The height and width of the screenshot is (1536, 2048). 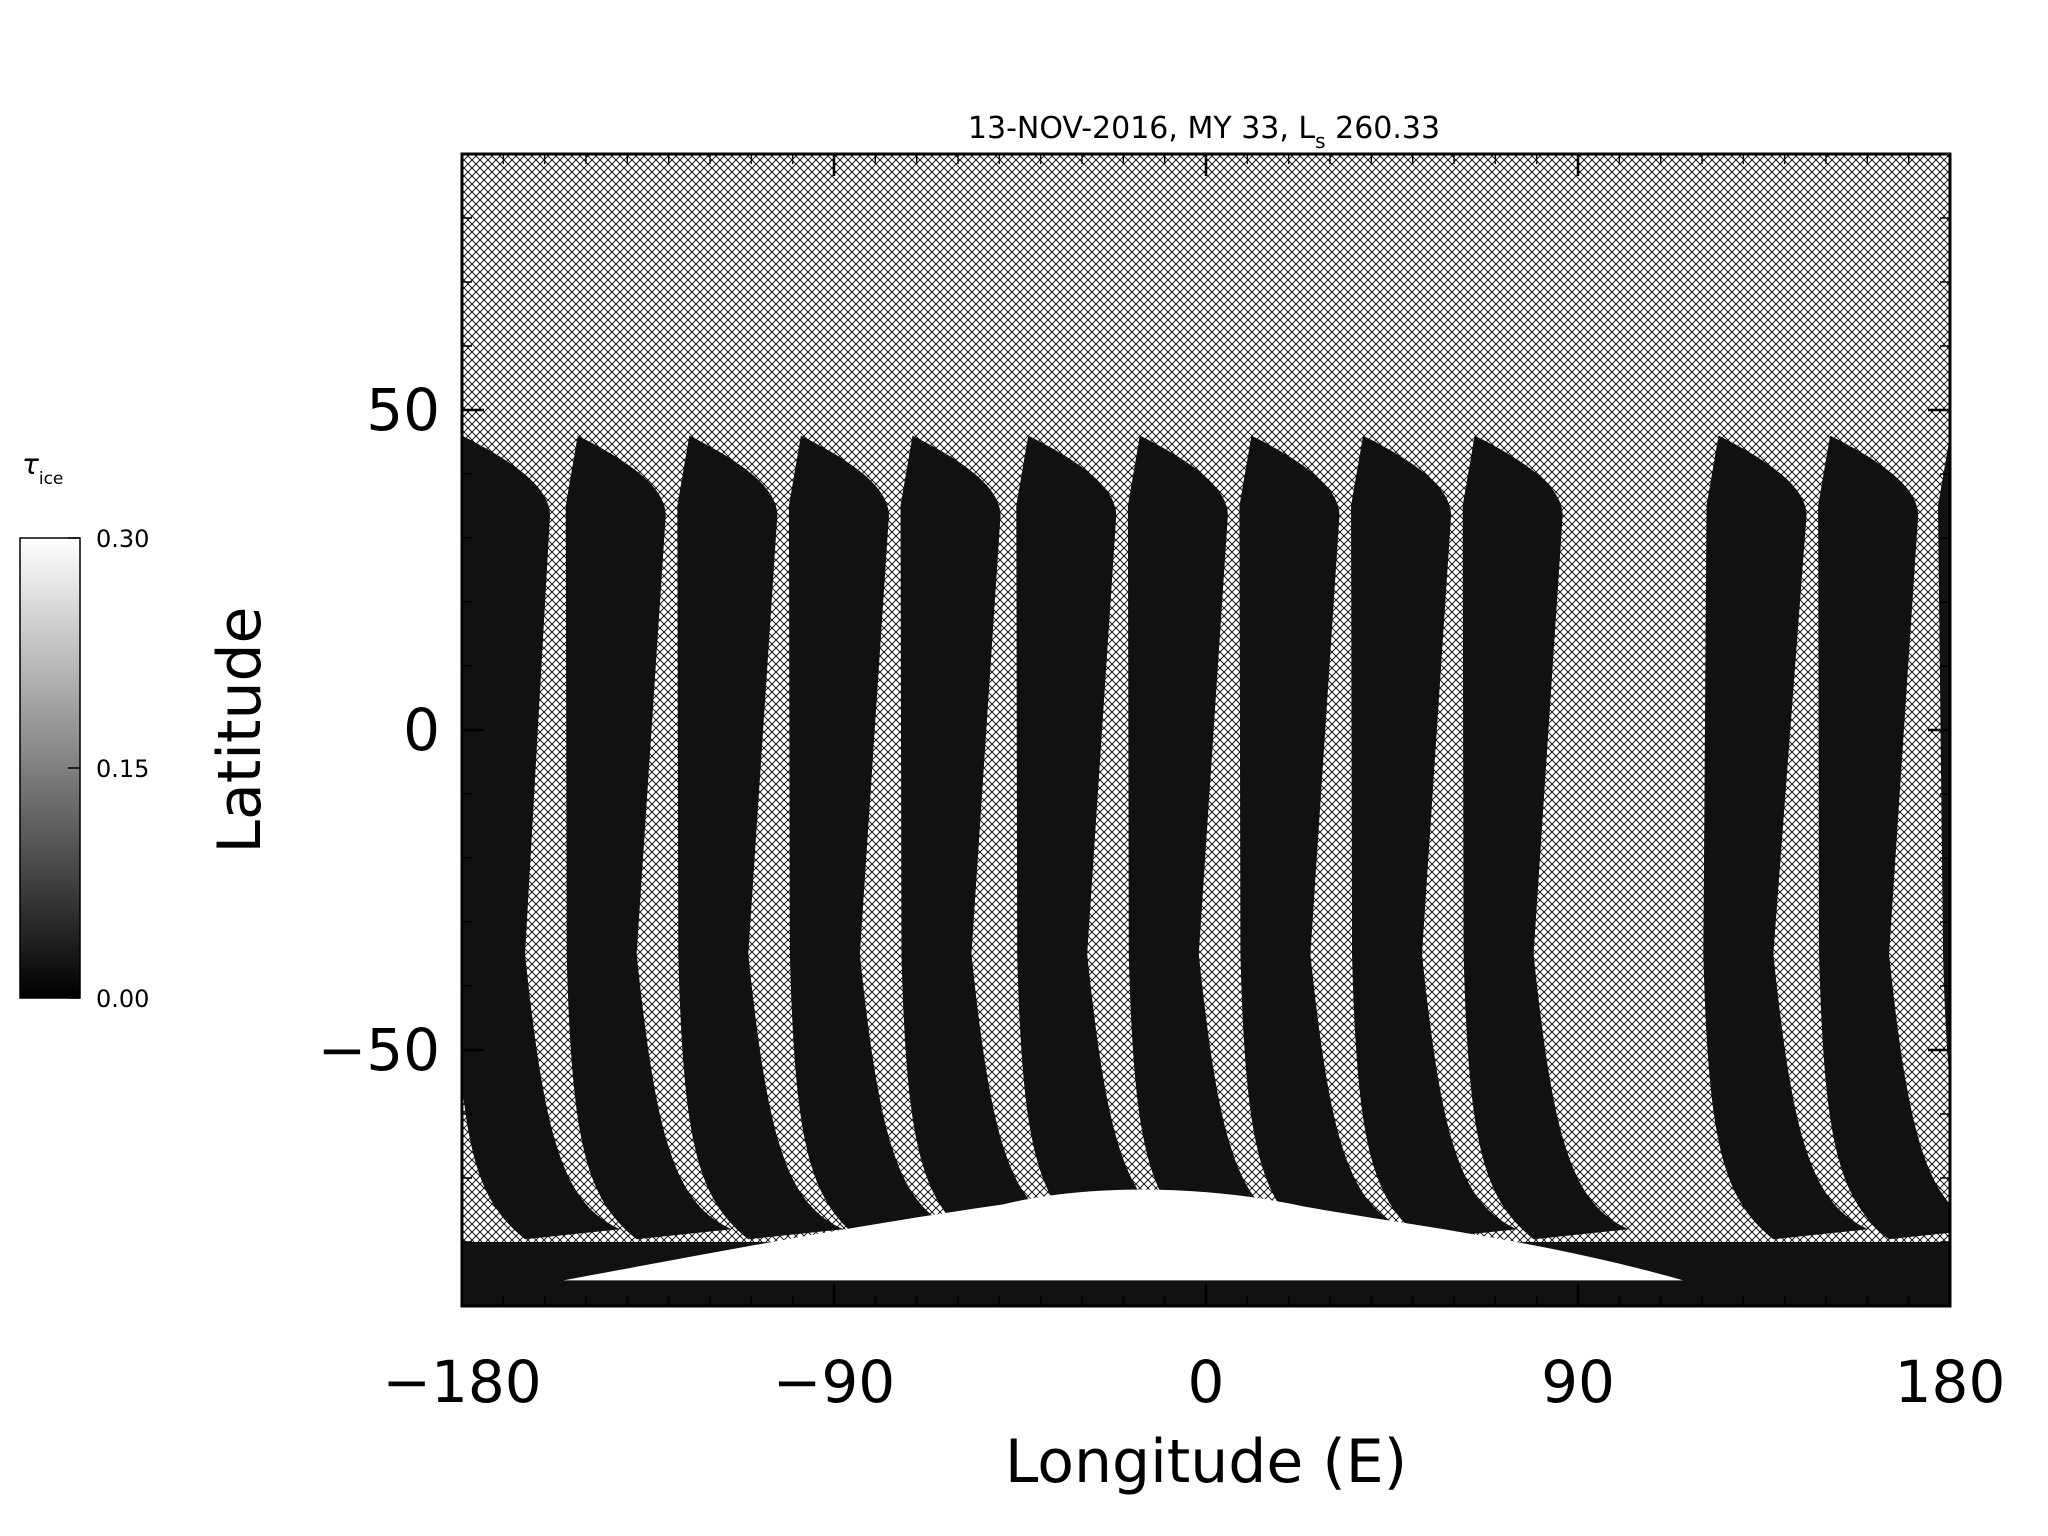 I want to click on y-tick-labels: 50 0 −50, so click(x=379, y=730).